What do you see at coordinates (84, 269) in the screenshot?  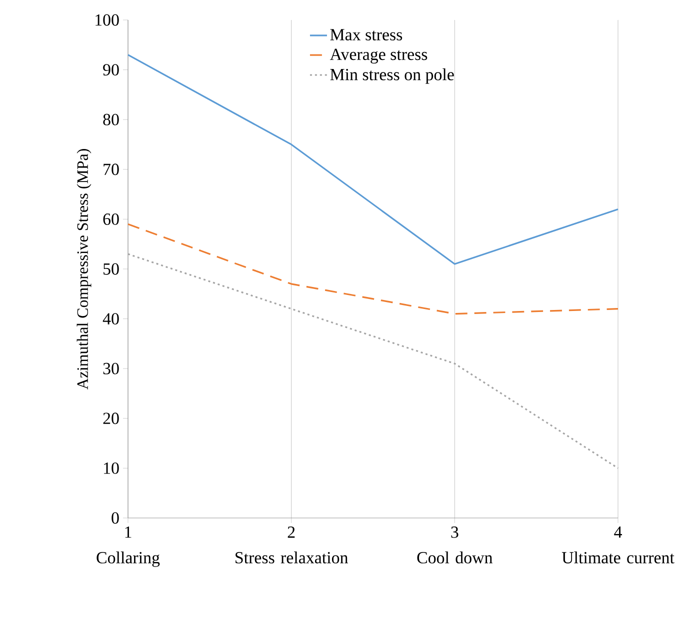 I see `y-axis-title: Azimuthal Compressive Stress (MPa)` at bounding box center [84, 269].